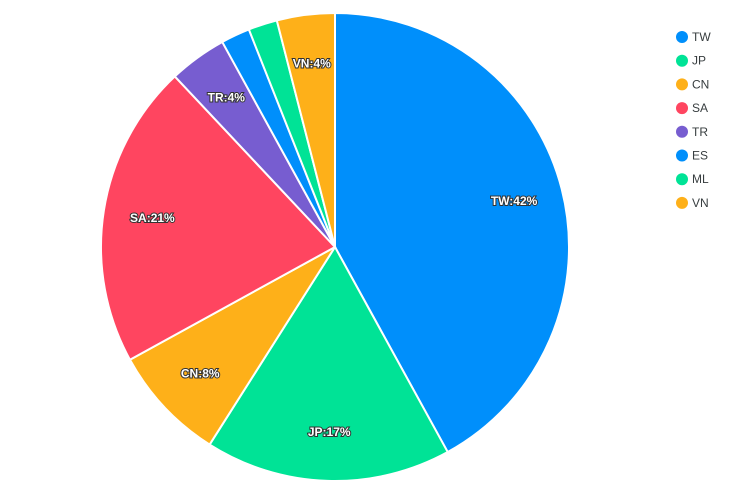 The image size is (749, 498). I want to click on legend-item-tw: TW, so click(693, 37).